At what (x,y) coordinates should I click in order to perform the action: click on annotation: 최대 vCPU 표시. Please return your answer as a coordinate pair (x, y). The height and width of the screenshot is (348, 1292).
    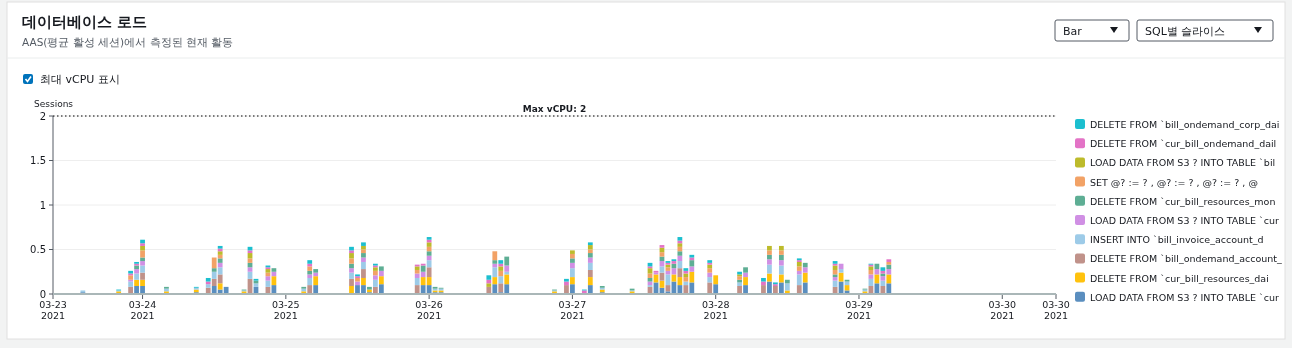
    Looking at the image, I should click on (80, 79).